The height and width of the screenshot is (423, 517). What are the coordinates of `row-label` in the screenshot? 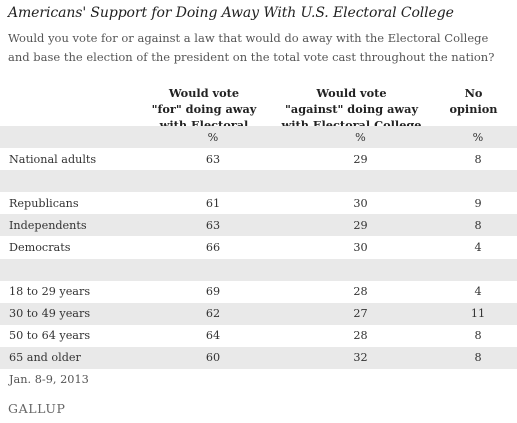 It's located at (72, 137).